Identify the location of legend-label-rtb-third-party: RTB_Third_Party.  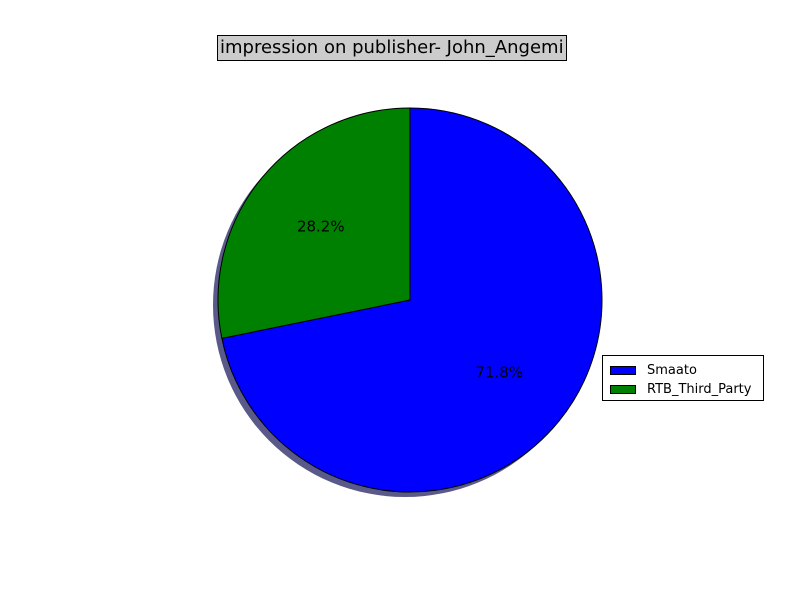
(699, 389).